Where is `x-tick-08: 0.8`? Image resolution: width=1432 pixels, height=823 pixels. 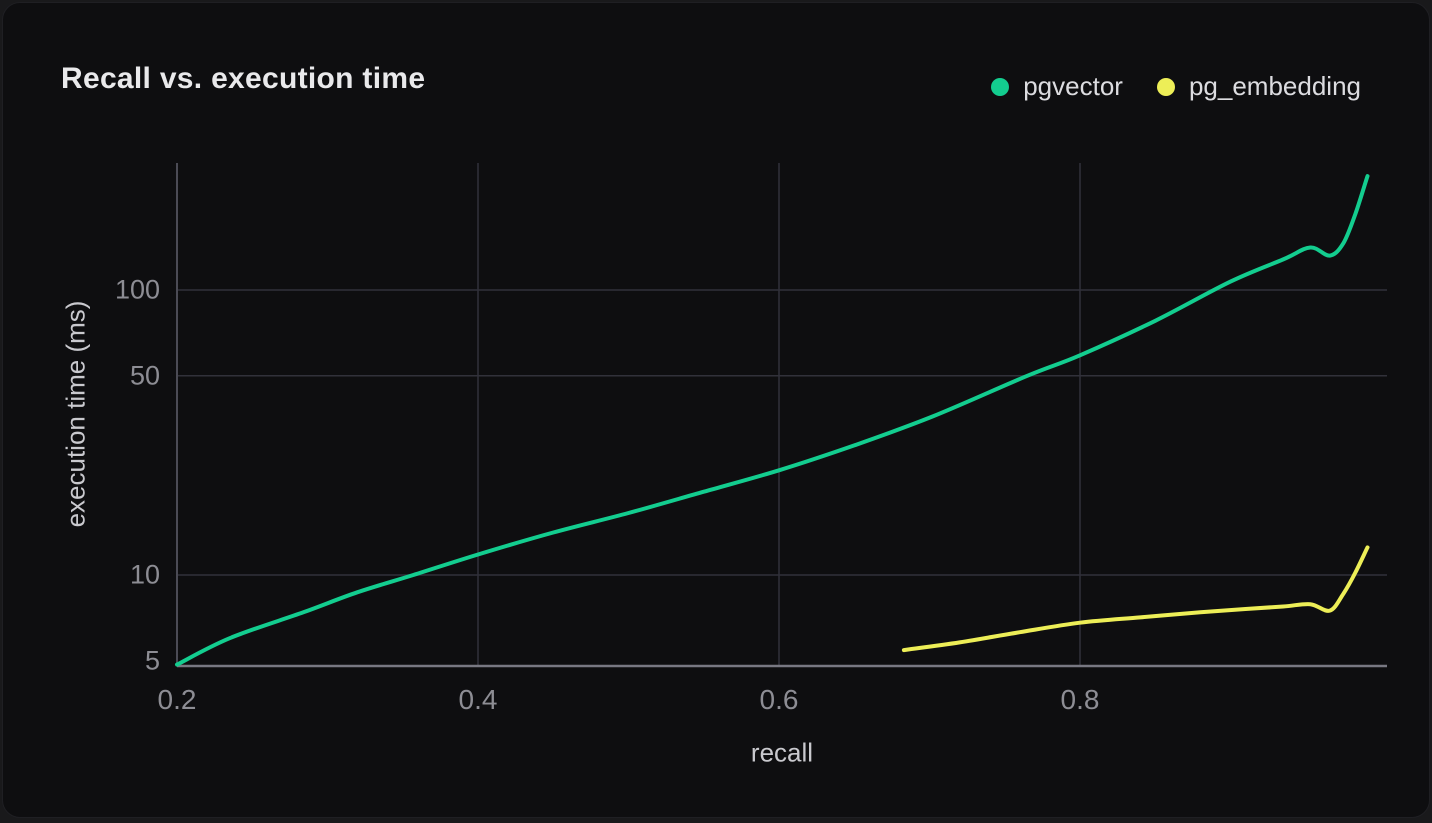 x-tick-08: 0.8 is located at coordinates (1080, 700).